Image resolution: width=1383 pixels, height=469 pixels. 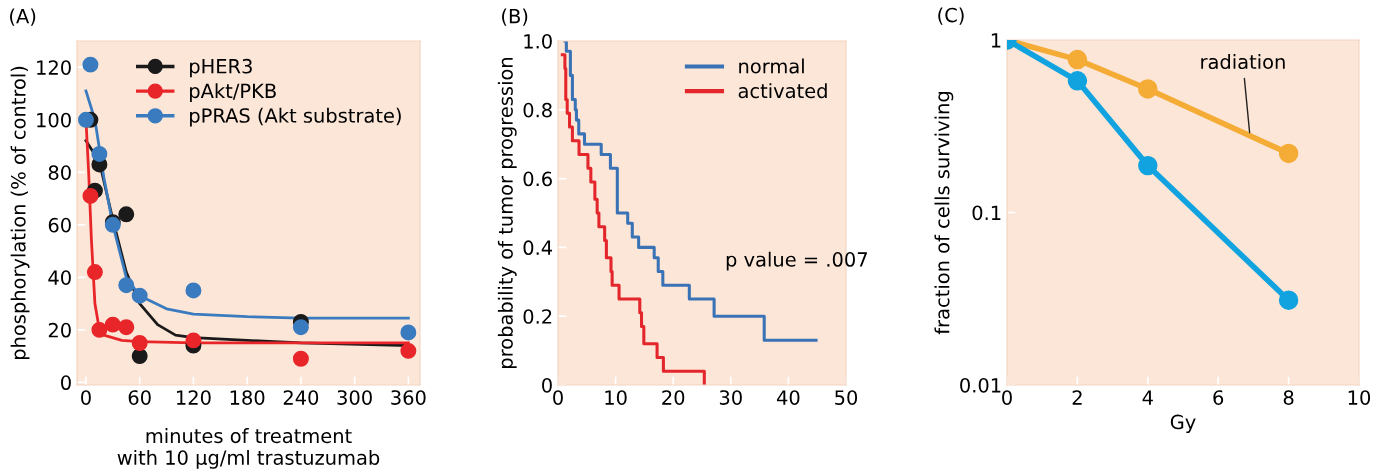 What do you see at coordinates (538, 41) in the screenshot?
I see `y-tick-label: 1.0` at bounding box center [538, 41].